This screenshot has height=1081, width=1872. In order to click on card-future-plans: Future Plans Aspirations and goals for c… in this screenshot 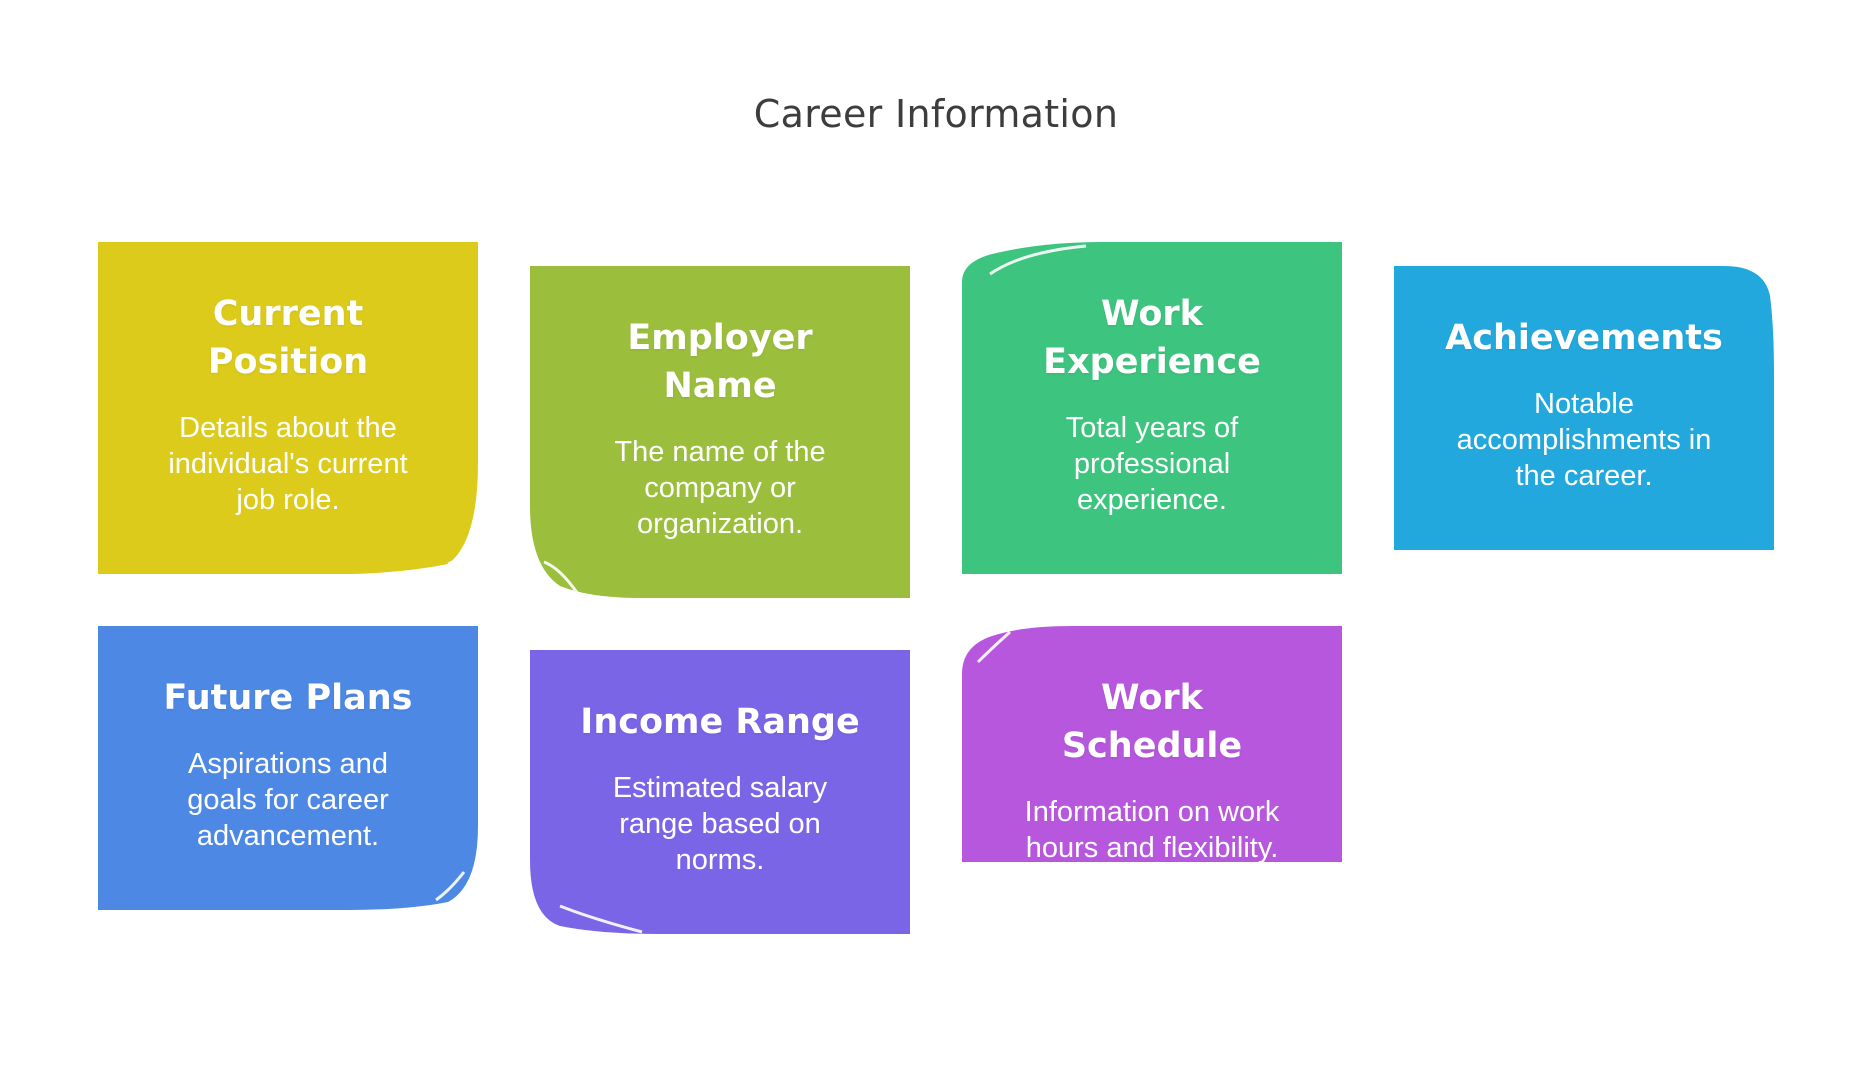, I will do `click(288, 768)`.